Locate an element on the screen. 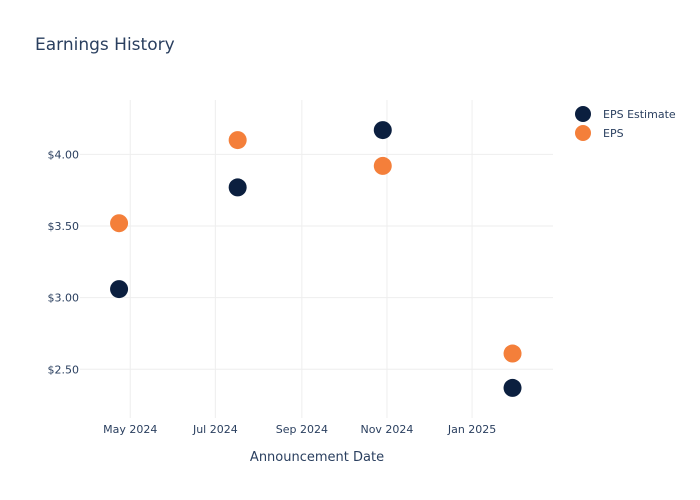 The image size is (700, 500). legend: EPS Estimate EPS is located at coordinates (625, 123).